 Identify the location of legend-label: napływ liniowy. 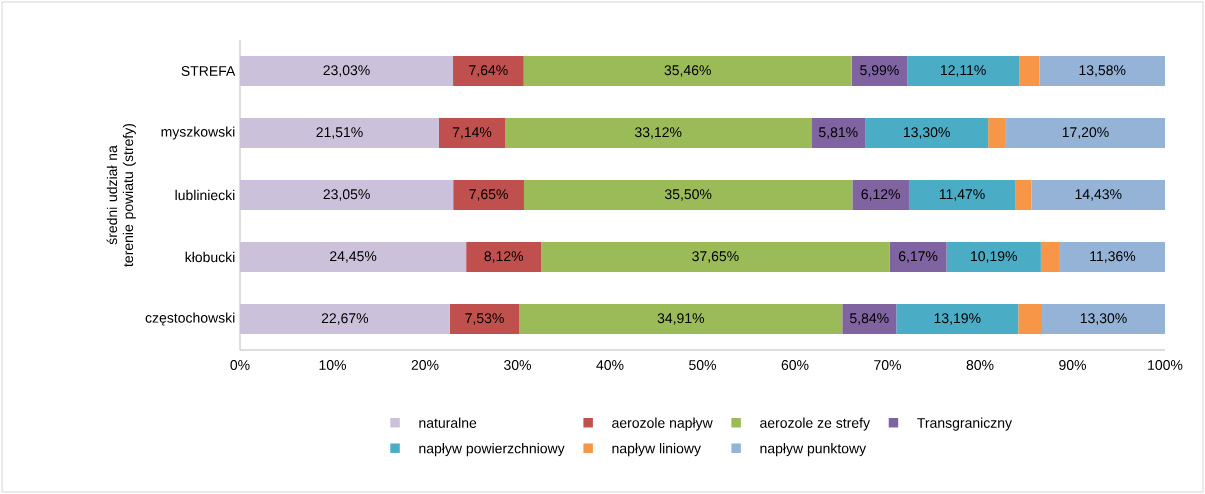
(656, 450).